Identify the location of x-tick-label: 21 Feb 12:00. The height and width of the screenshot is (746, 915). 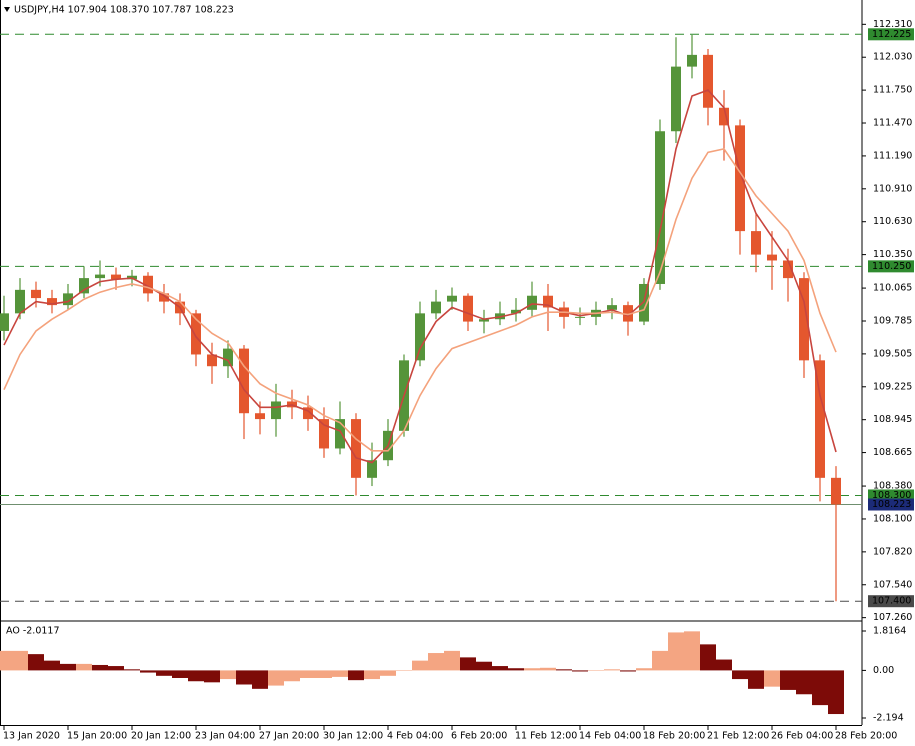
(738, 736).